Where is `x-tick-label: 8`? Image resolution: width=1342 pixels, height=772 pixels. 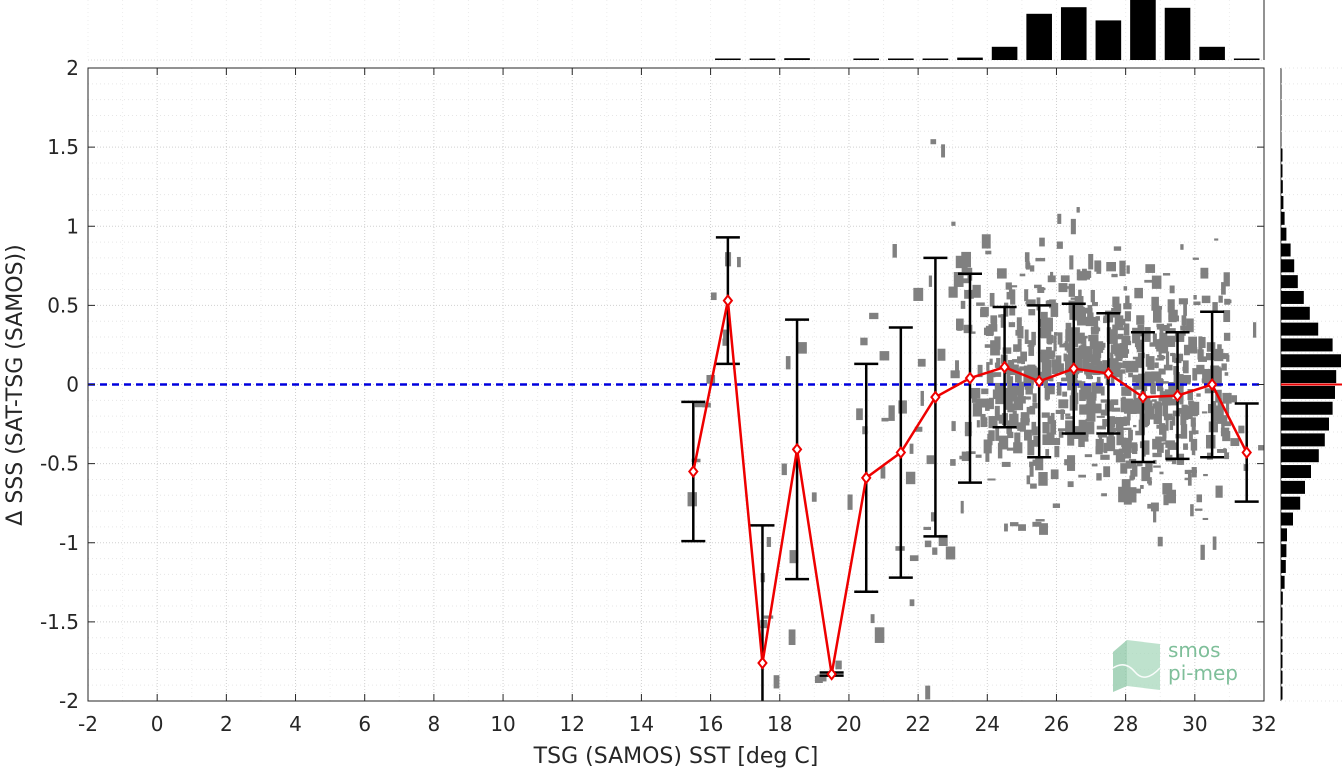 x-tick-label: 8 is located at coordinates (434, 724).